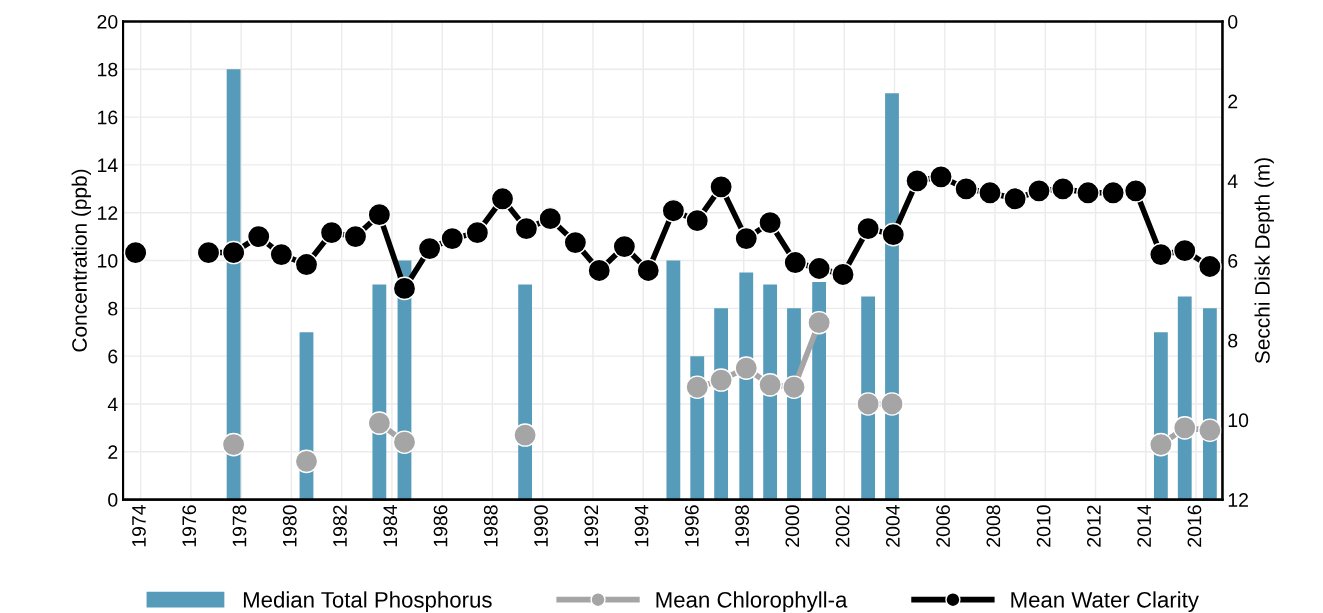 The width and height of the screenshot is (1323, 613). Describe the element at coordinates (541, 526) in the screenshot. I see `x-tick-label: 1990` at that location.